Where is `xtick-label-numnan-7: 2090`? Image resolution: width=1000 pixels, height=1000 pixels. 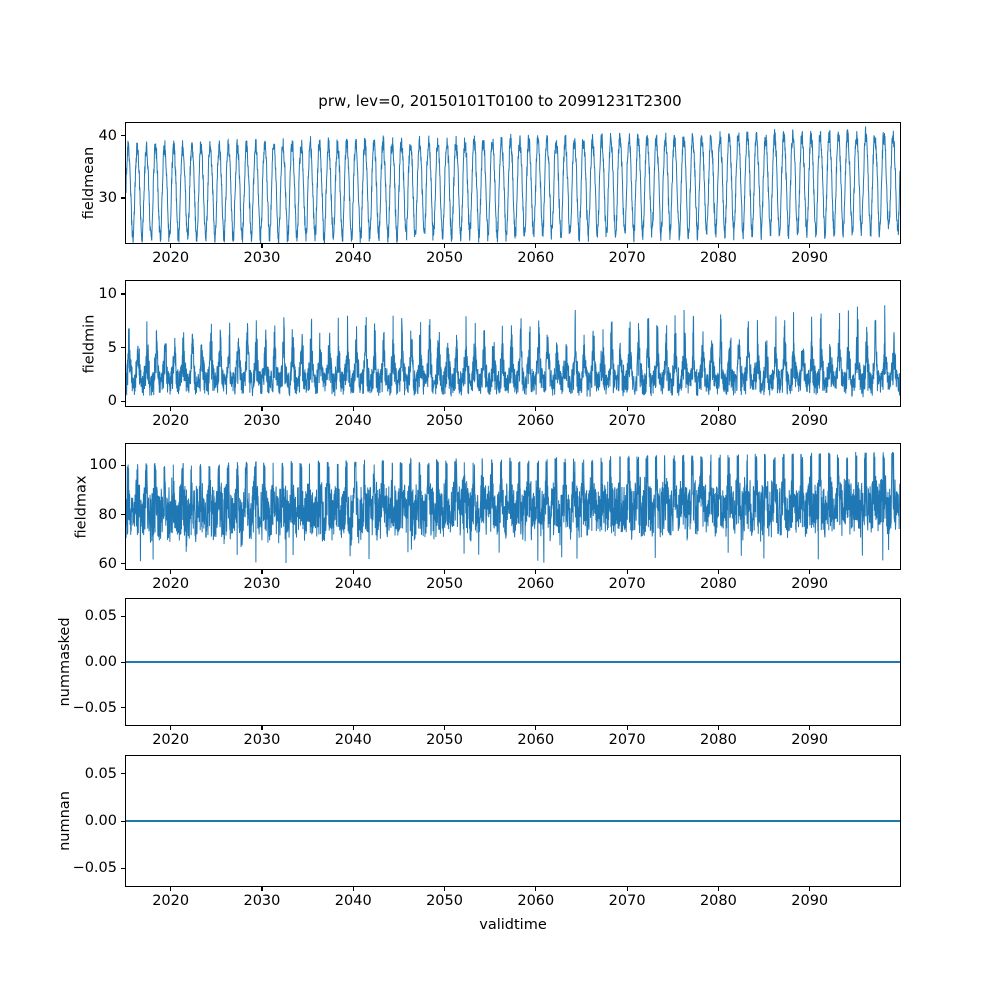
xtick-label-numnan-7: 2090 is located at coordinates (810, 901).